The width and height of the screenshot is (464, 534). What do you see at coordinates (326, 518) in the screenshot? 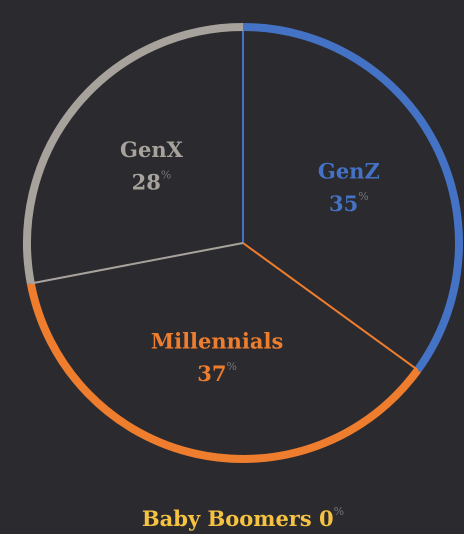
I see `value-number: 0` at bounding box center [326, 518].